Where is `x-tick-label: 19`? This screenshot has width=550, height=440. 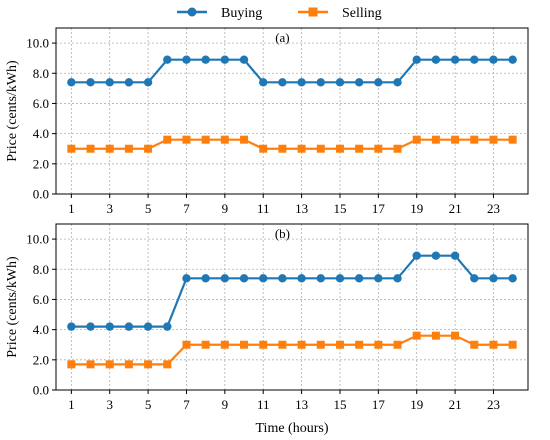
x-tick-label: 19 is located at coordinates (416, 208).